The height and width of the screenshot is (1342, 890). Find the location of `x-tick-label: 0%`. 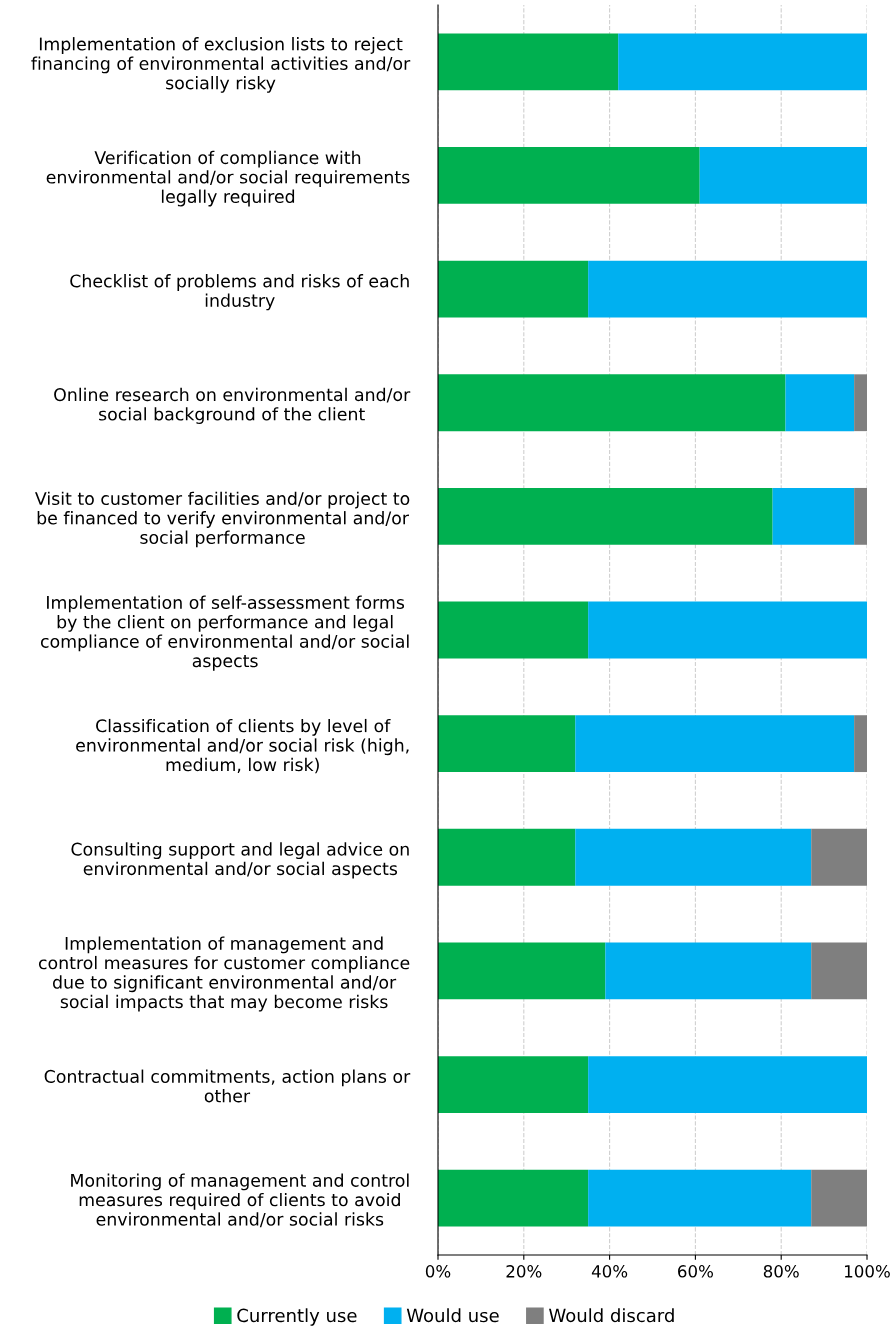

x-tick-label: 0% is located at coordinates (438, 1271).